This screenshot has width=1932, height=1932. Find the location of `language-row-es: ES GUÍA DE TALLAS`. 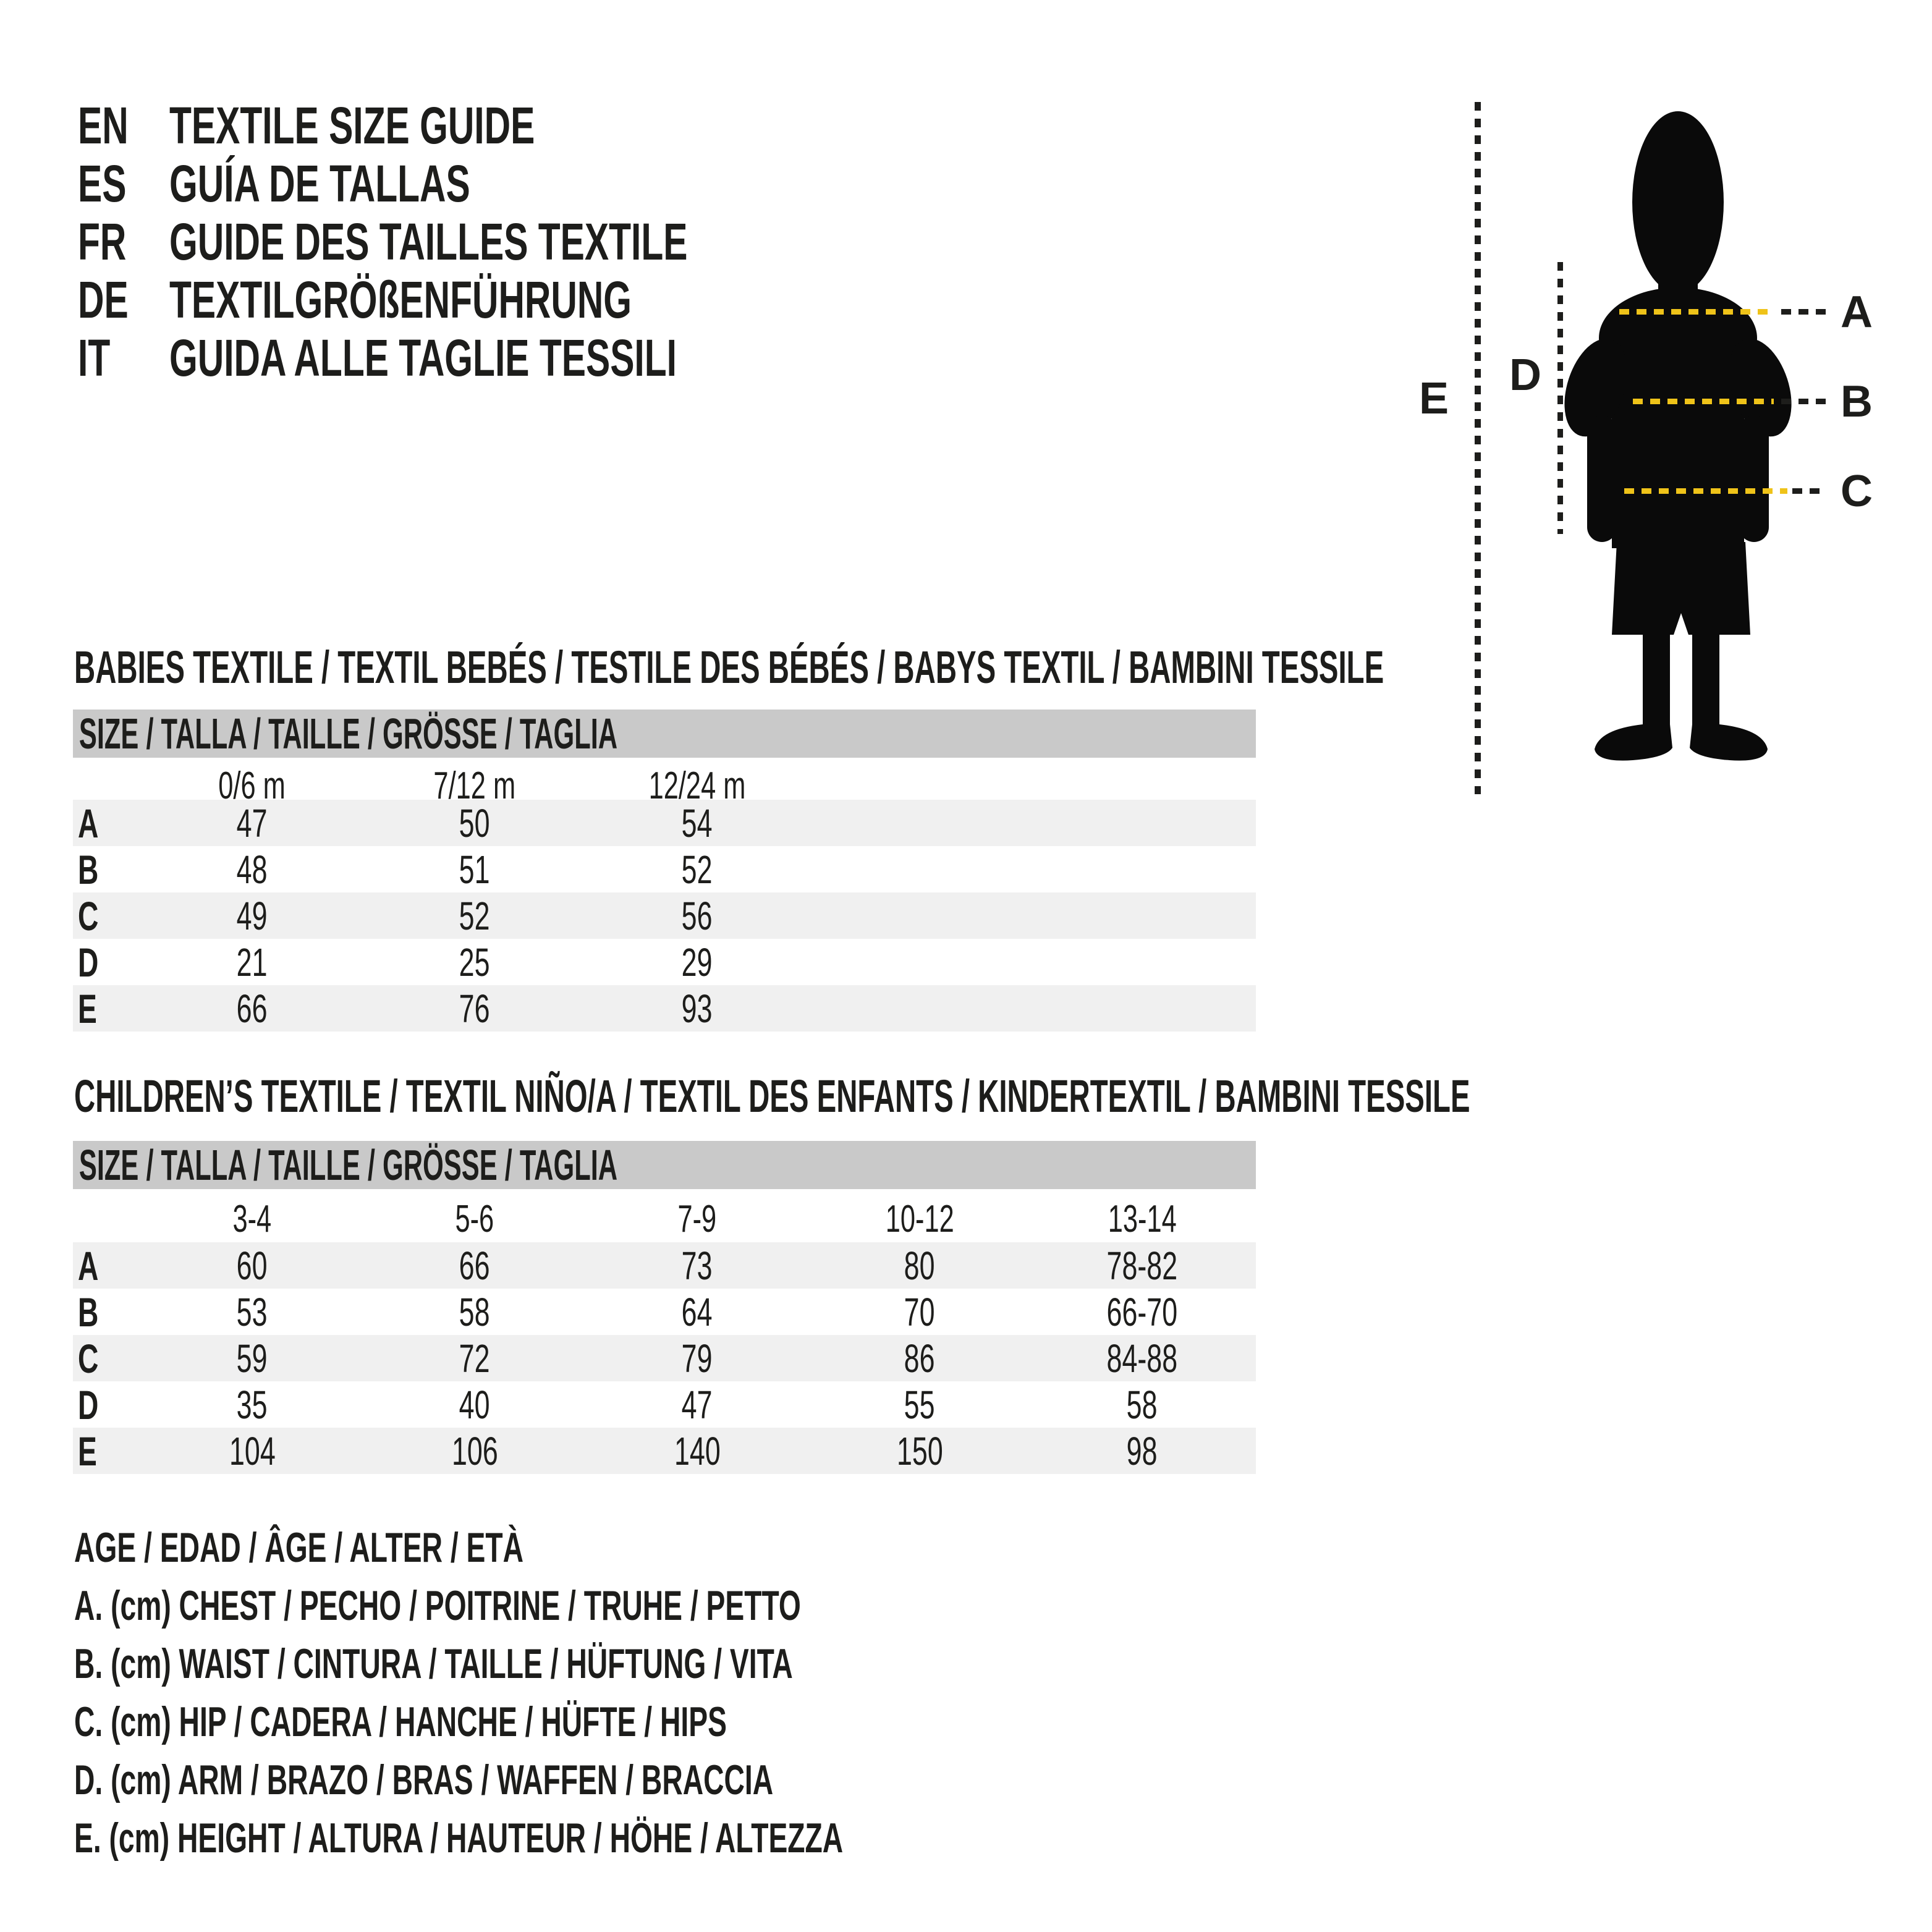

language-row-es: ES GUÍA DE TALLAS is located at coordinates (494, 183).